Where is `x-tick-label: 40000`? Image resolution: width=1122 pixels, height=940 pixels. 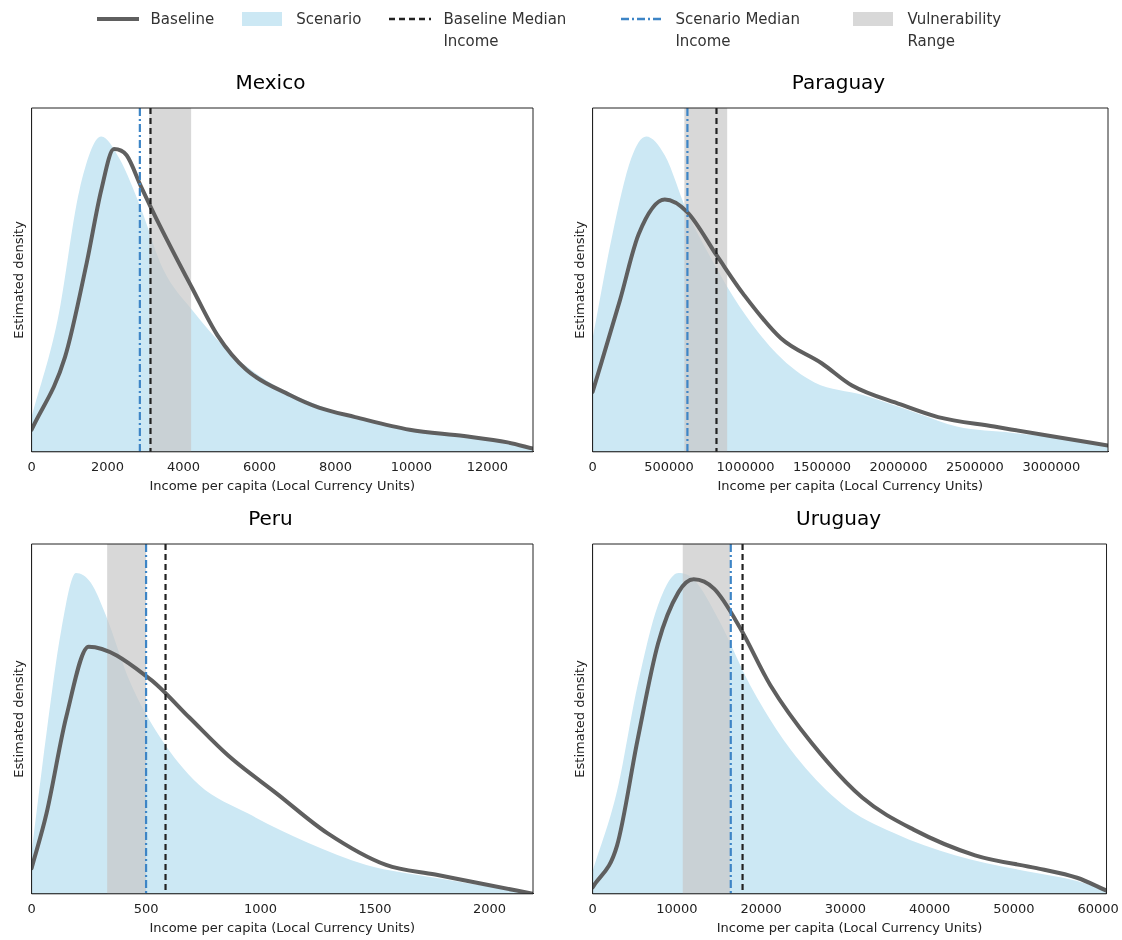
x-tick-label: 40000 is located at coordinates (929, 908).